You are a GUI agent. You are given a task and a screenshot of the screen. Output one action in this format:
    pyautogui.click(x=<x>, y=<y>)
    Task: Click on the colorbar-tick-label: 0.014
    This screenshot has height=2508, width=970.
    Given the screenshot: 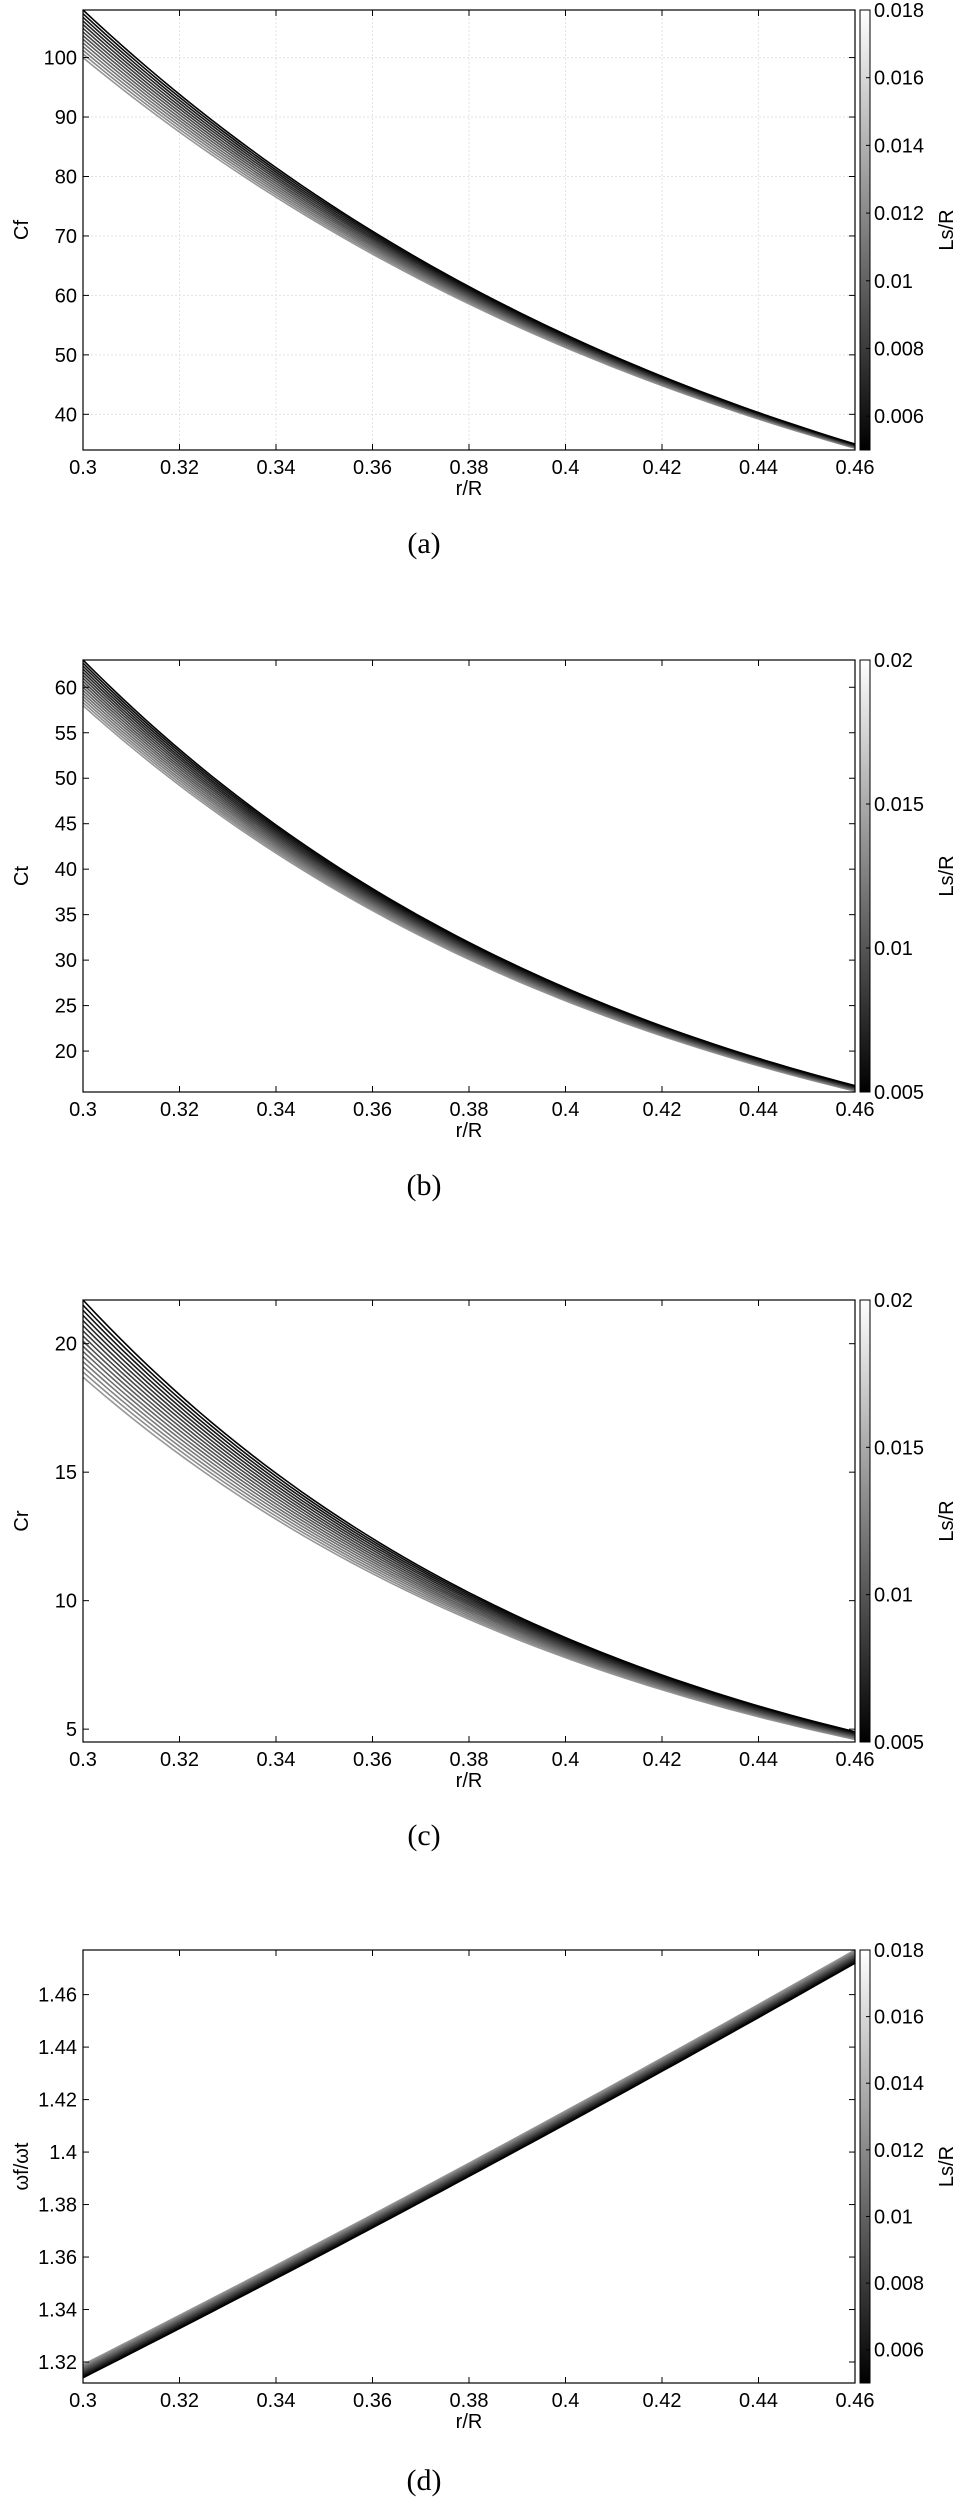 What is the action you would take?
    pyautogui.click(x=899, y=2084)
    